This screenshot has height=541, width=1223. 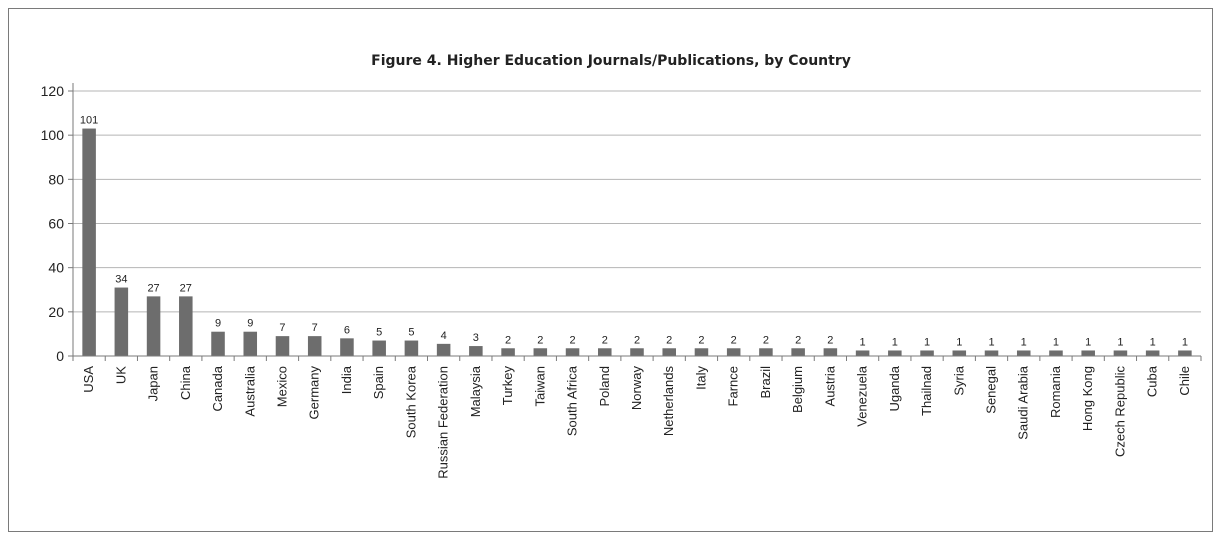 I want to click on x-category-label: Austria, so click(x=829, y=385).